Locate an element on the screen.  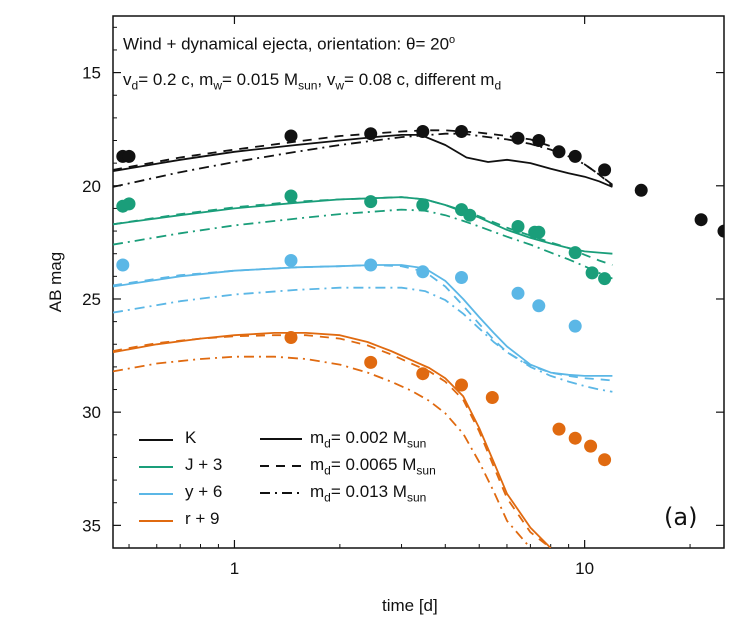
legend-style-swatches is located at coordinates (281, 466).